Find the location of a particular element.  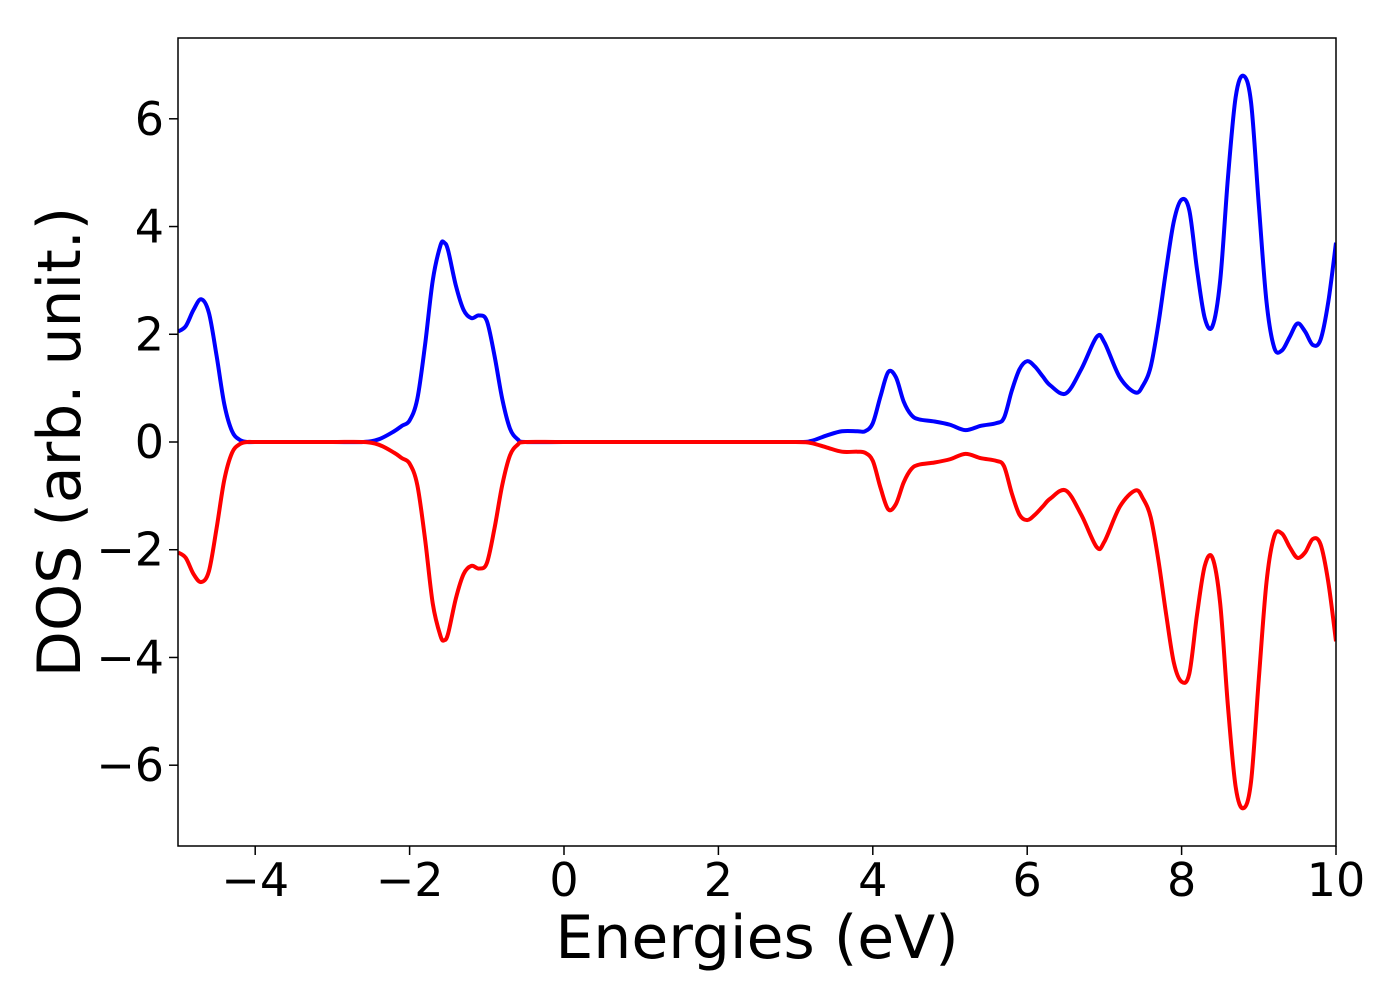

y-tick-label: −6 is located at coordinates (130, 765).